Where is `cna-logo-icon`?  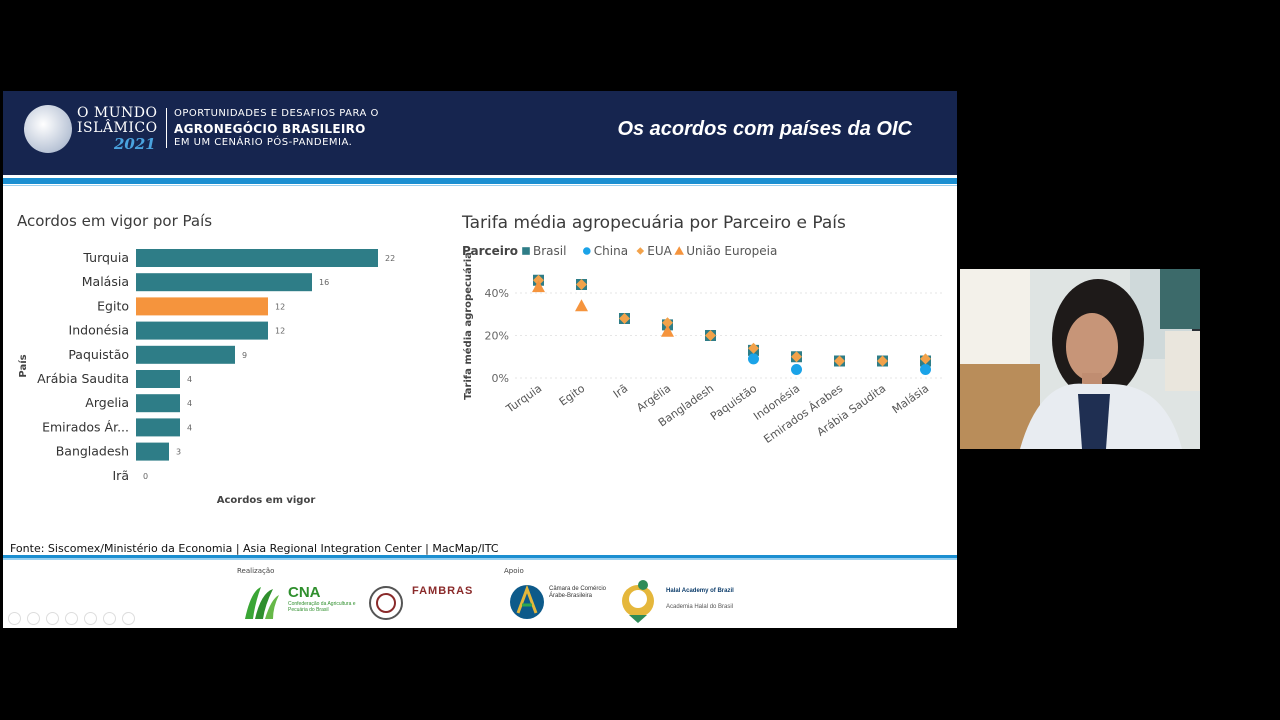 cna-logo-icon is located at coordinates (262, 603).